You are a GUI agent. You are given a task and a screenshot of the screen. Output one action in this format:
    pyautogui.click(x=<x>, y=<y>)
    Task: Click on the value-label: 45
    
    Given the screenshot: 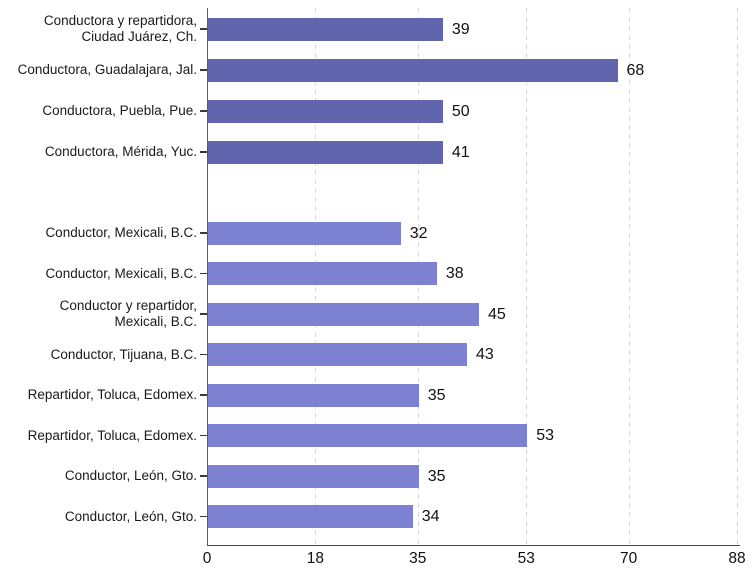 What is the action you would take?
    pyautogui.click(x=497, y=314)
    